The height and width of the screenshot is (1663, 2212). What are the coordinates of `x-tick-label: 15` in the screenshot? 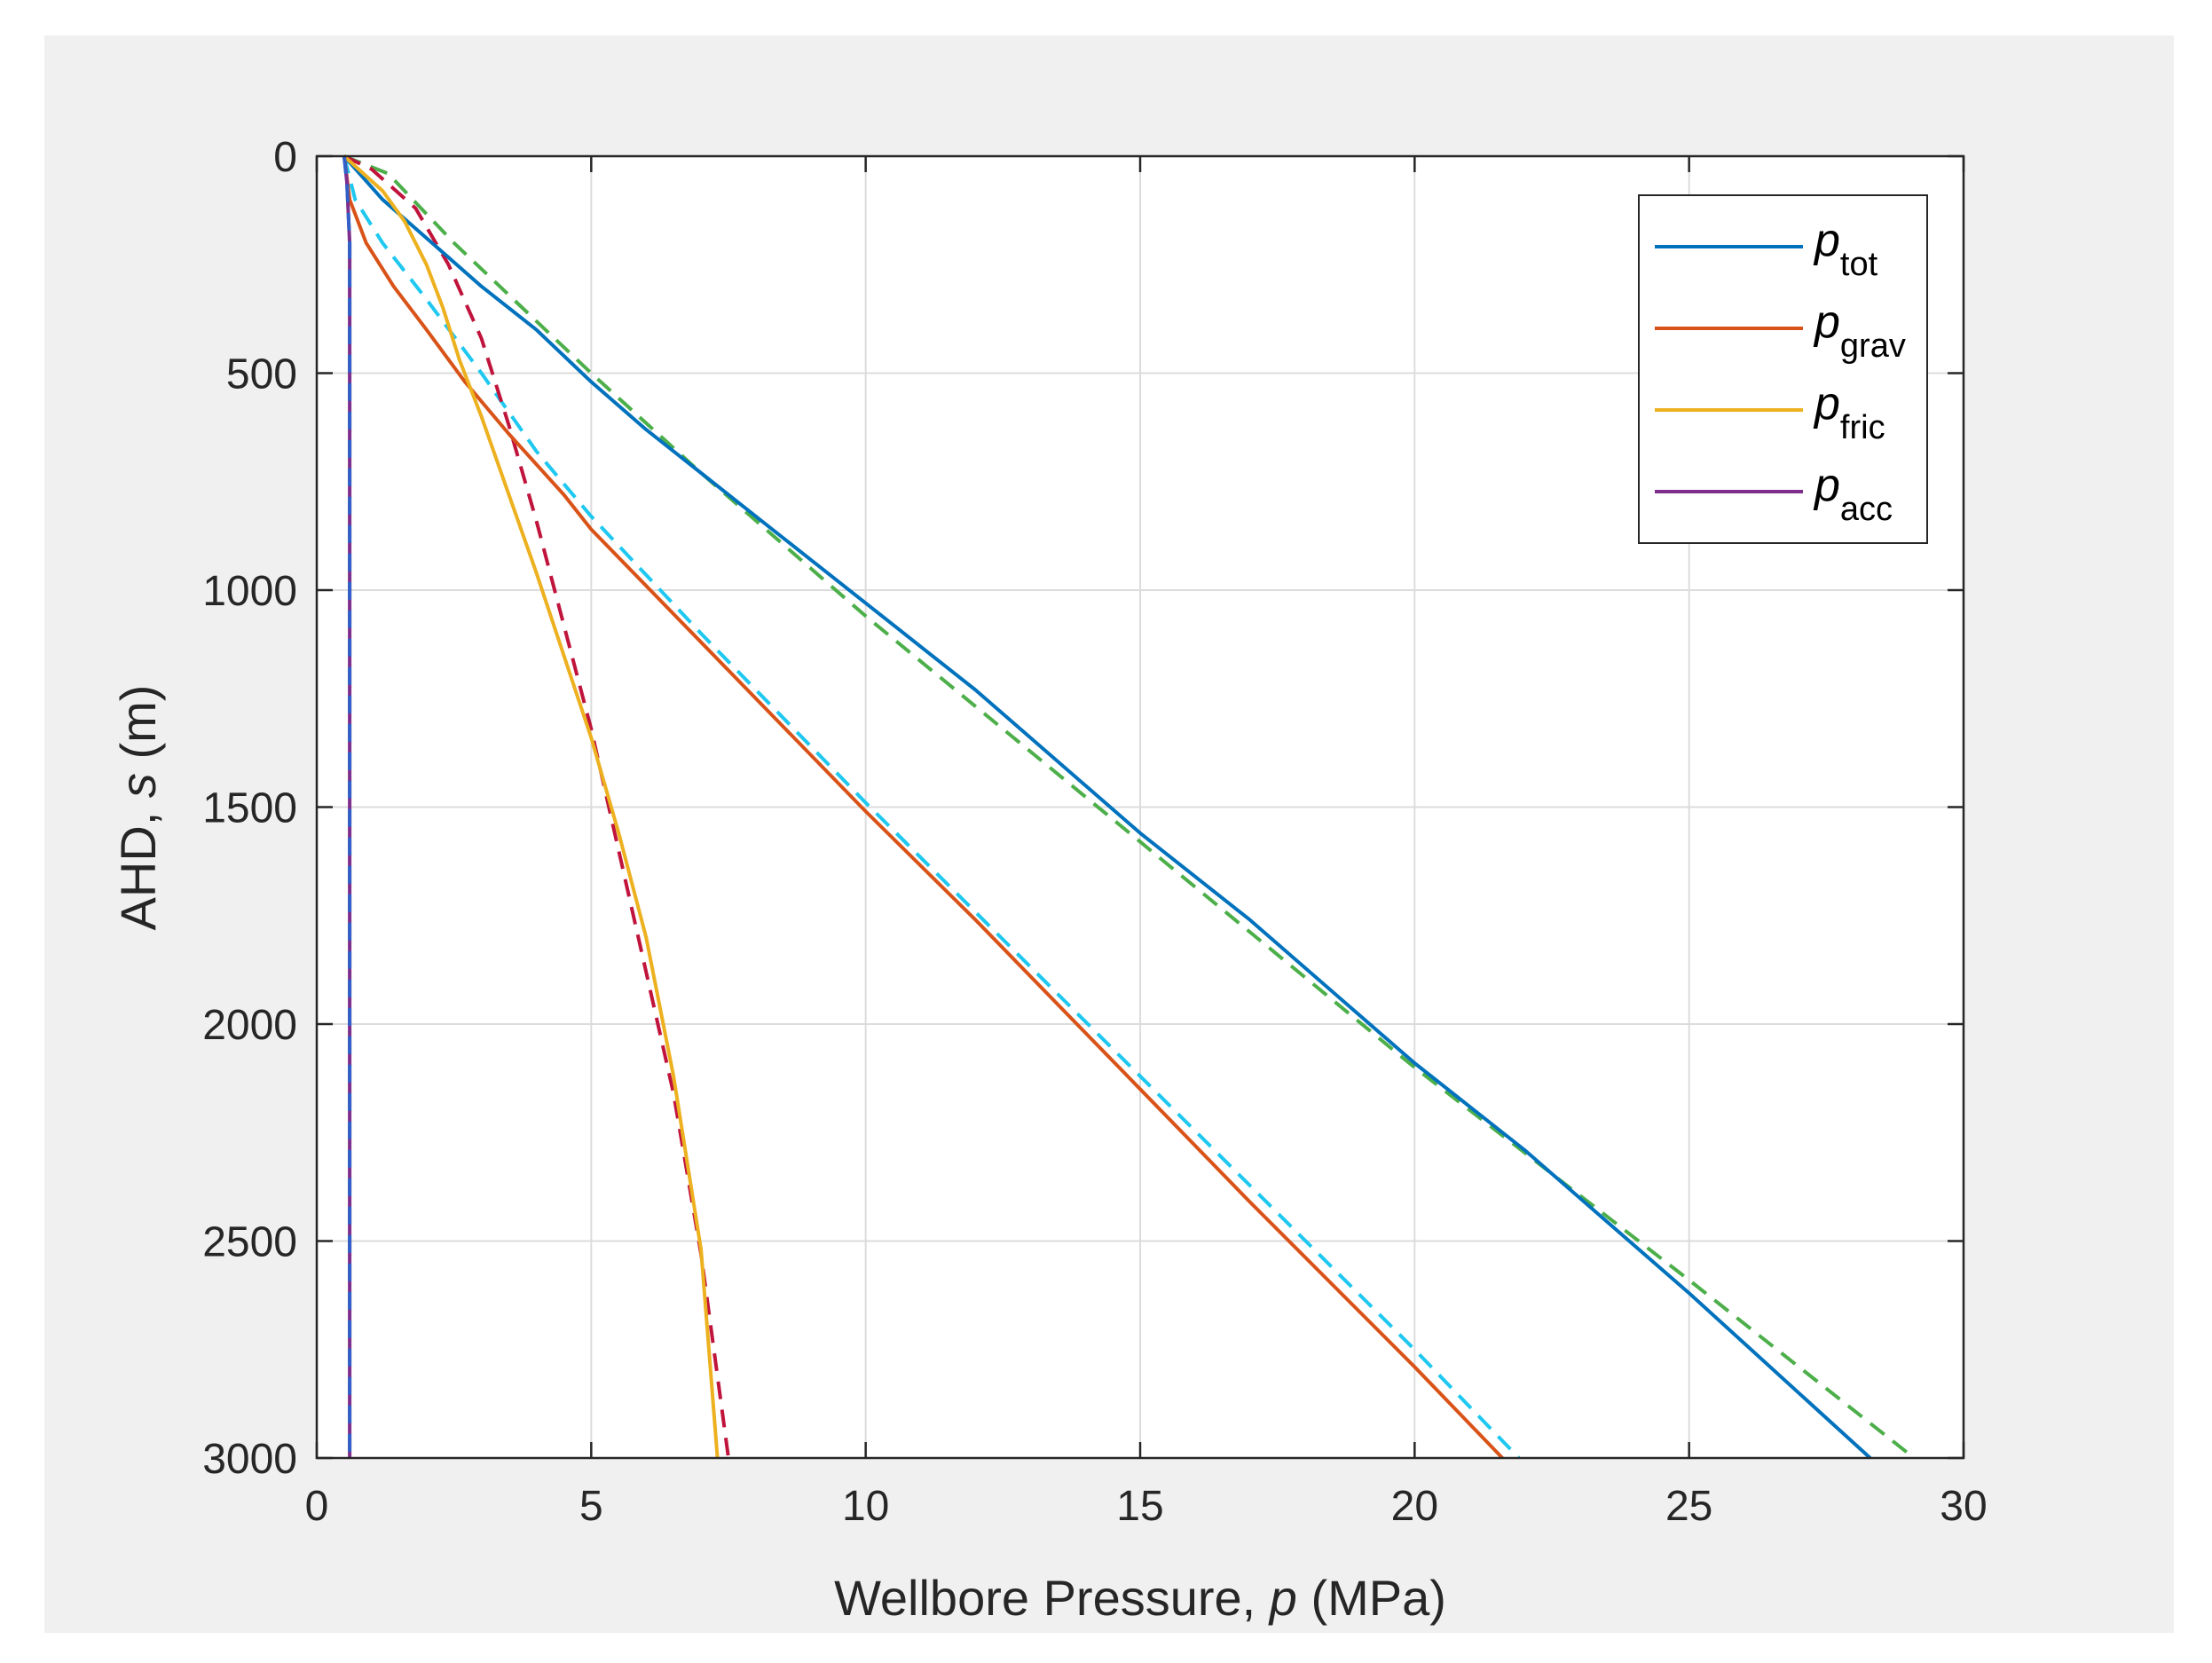 It's located at (1139, 1507).